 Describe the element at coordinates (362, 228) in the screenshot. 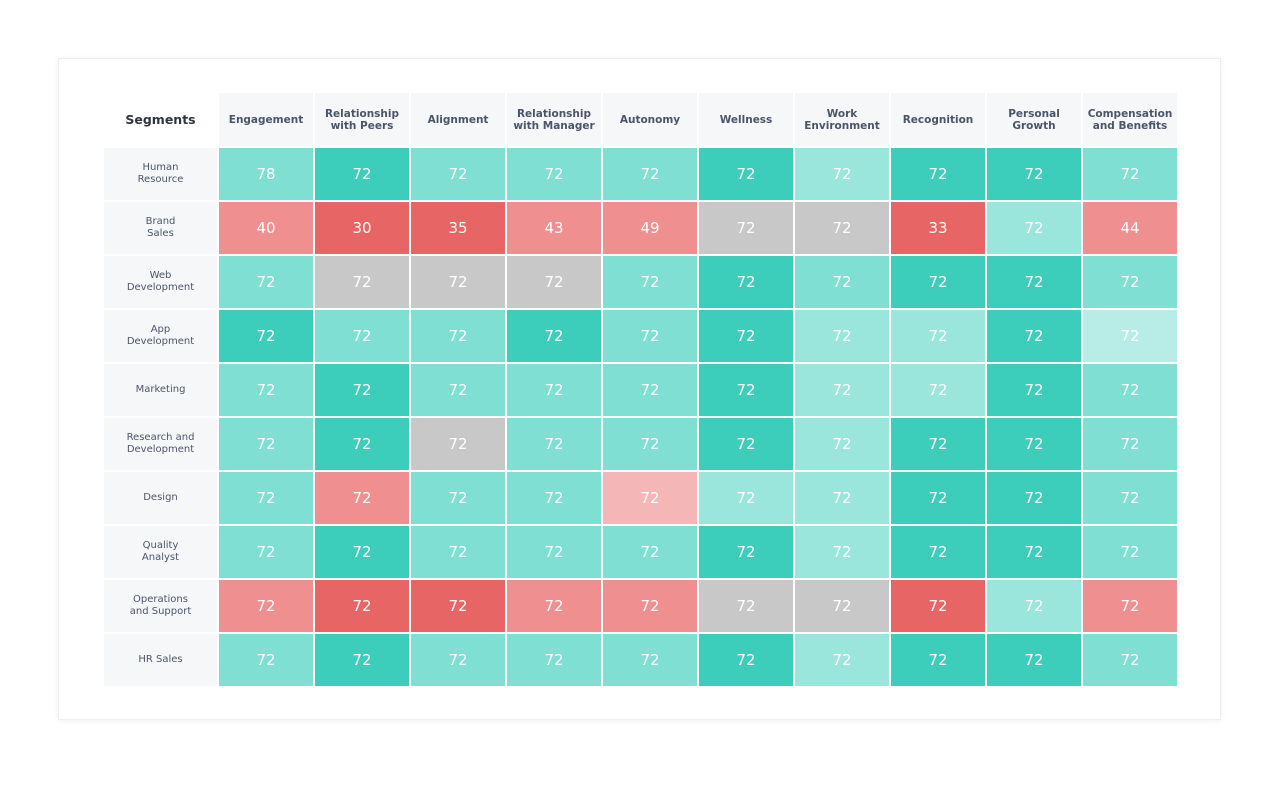

I see `heatmap-cell: 30` at that location.